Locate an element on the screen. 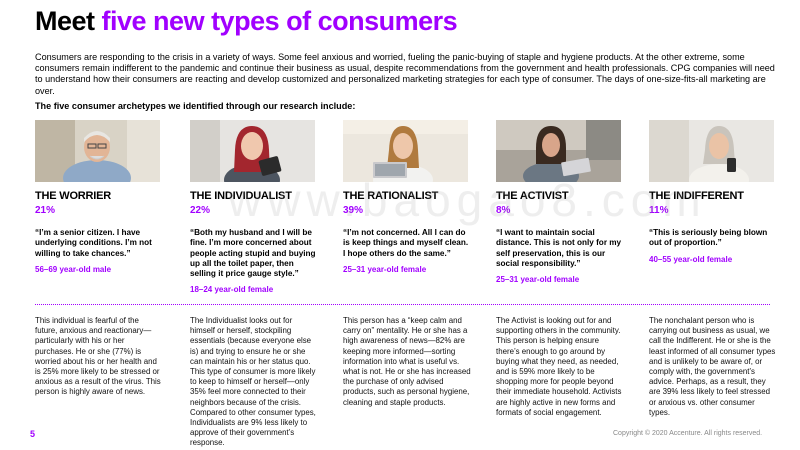 Image resolution: width=800 pixels, height=450 pixels. page-title: Meet five new types of consumers is located at coordinates (246, 21).